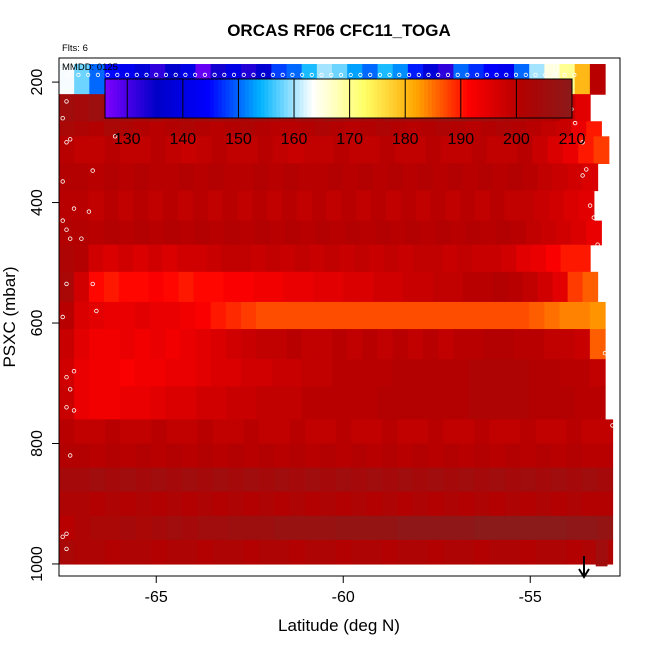 Image resolution: width=650 pixels, height=650 pixels. Describe the element at coordinates (9, 316) in the screenshot. I see `y-axis-label: PSXC (mbar)` at that location.